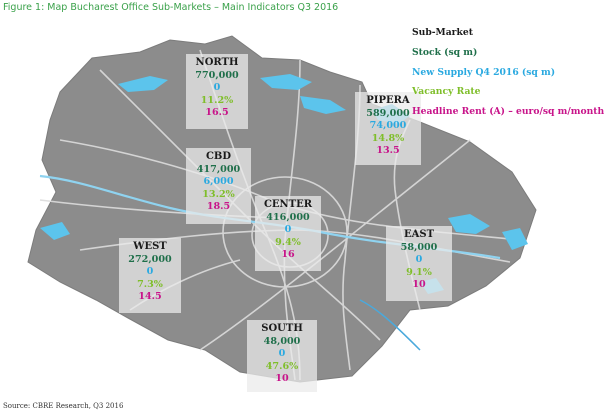  I want to click on source-note: Source: CBRE Research, Q3 2016, so click(63, 406).